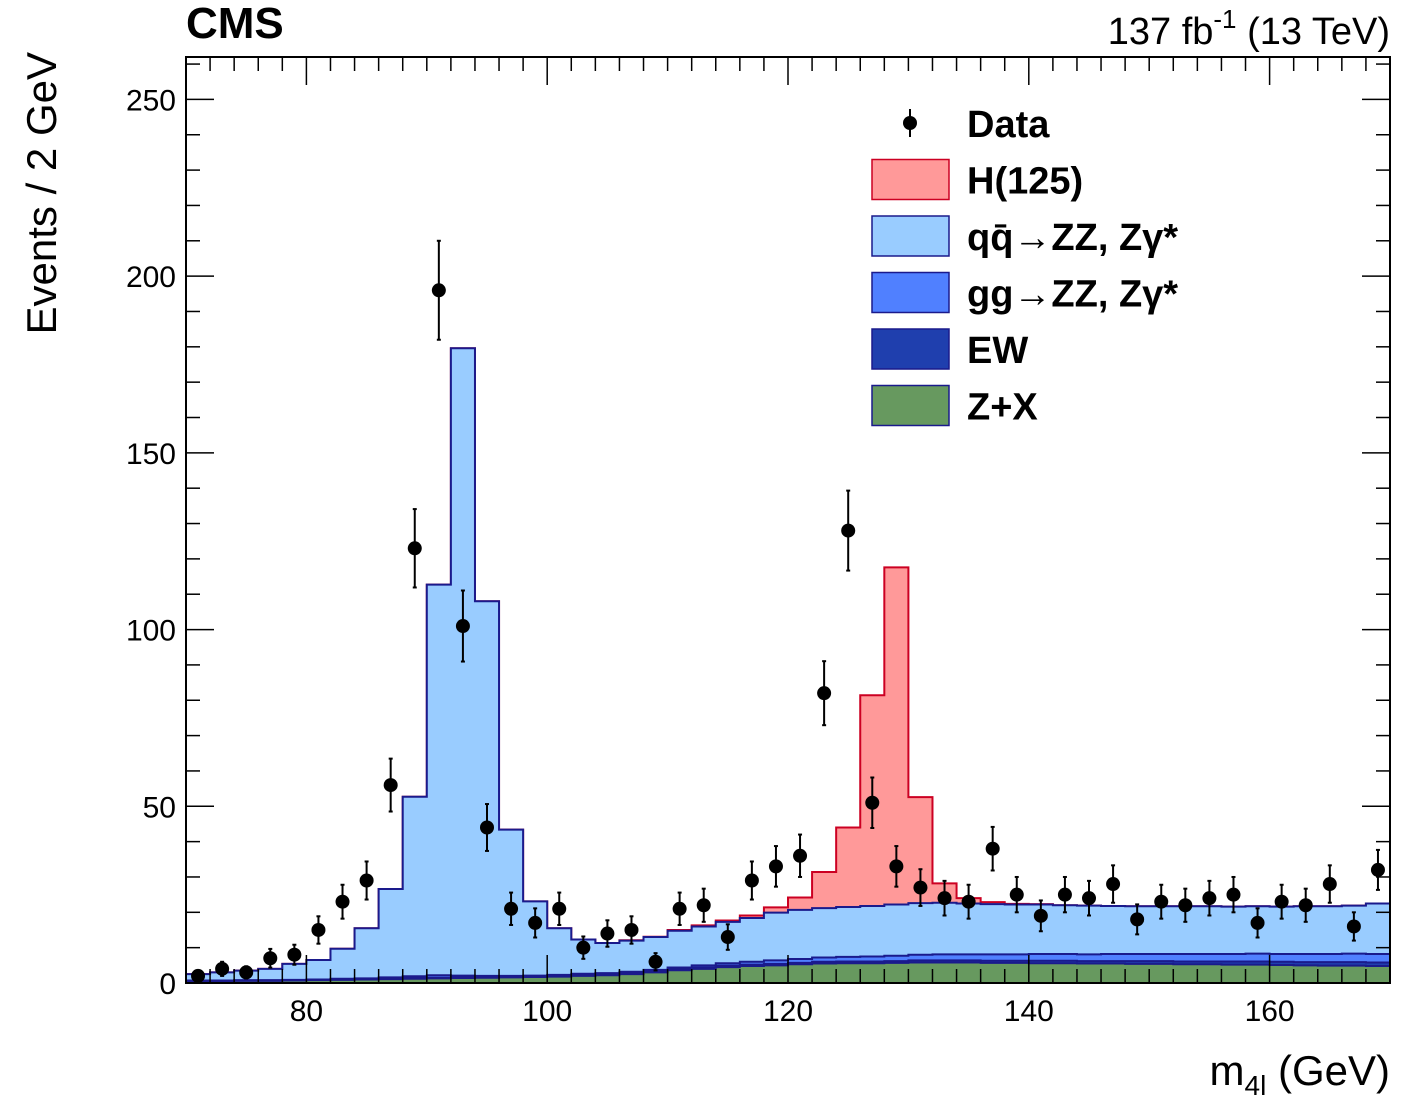  I want to click on y-tick-label: 200, so click(151, 277).